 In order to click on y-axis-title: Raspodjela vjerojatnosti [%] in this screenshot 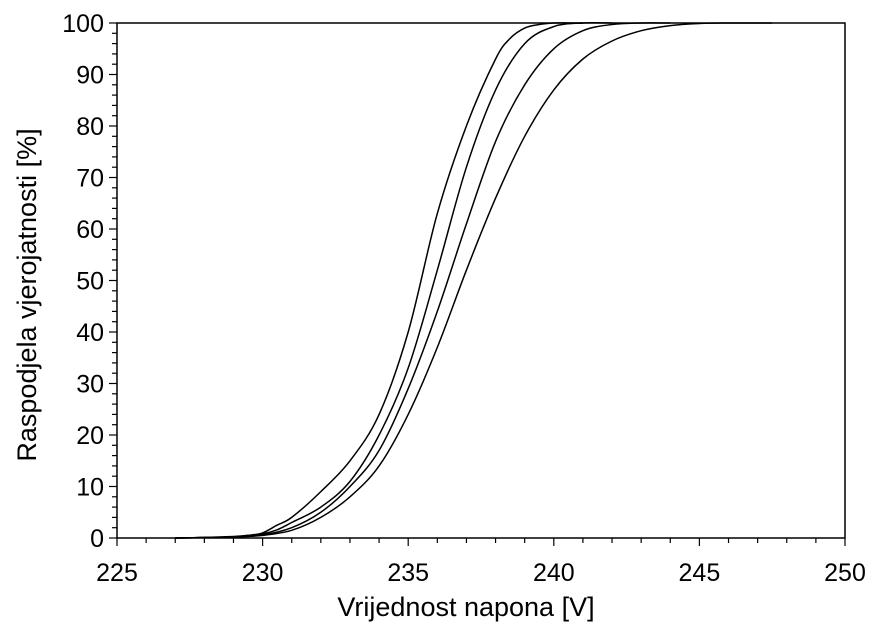, I will do `click(27, 294)`.